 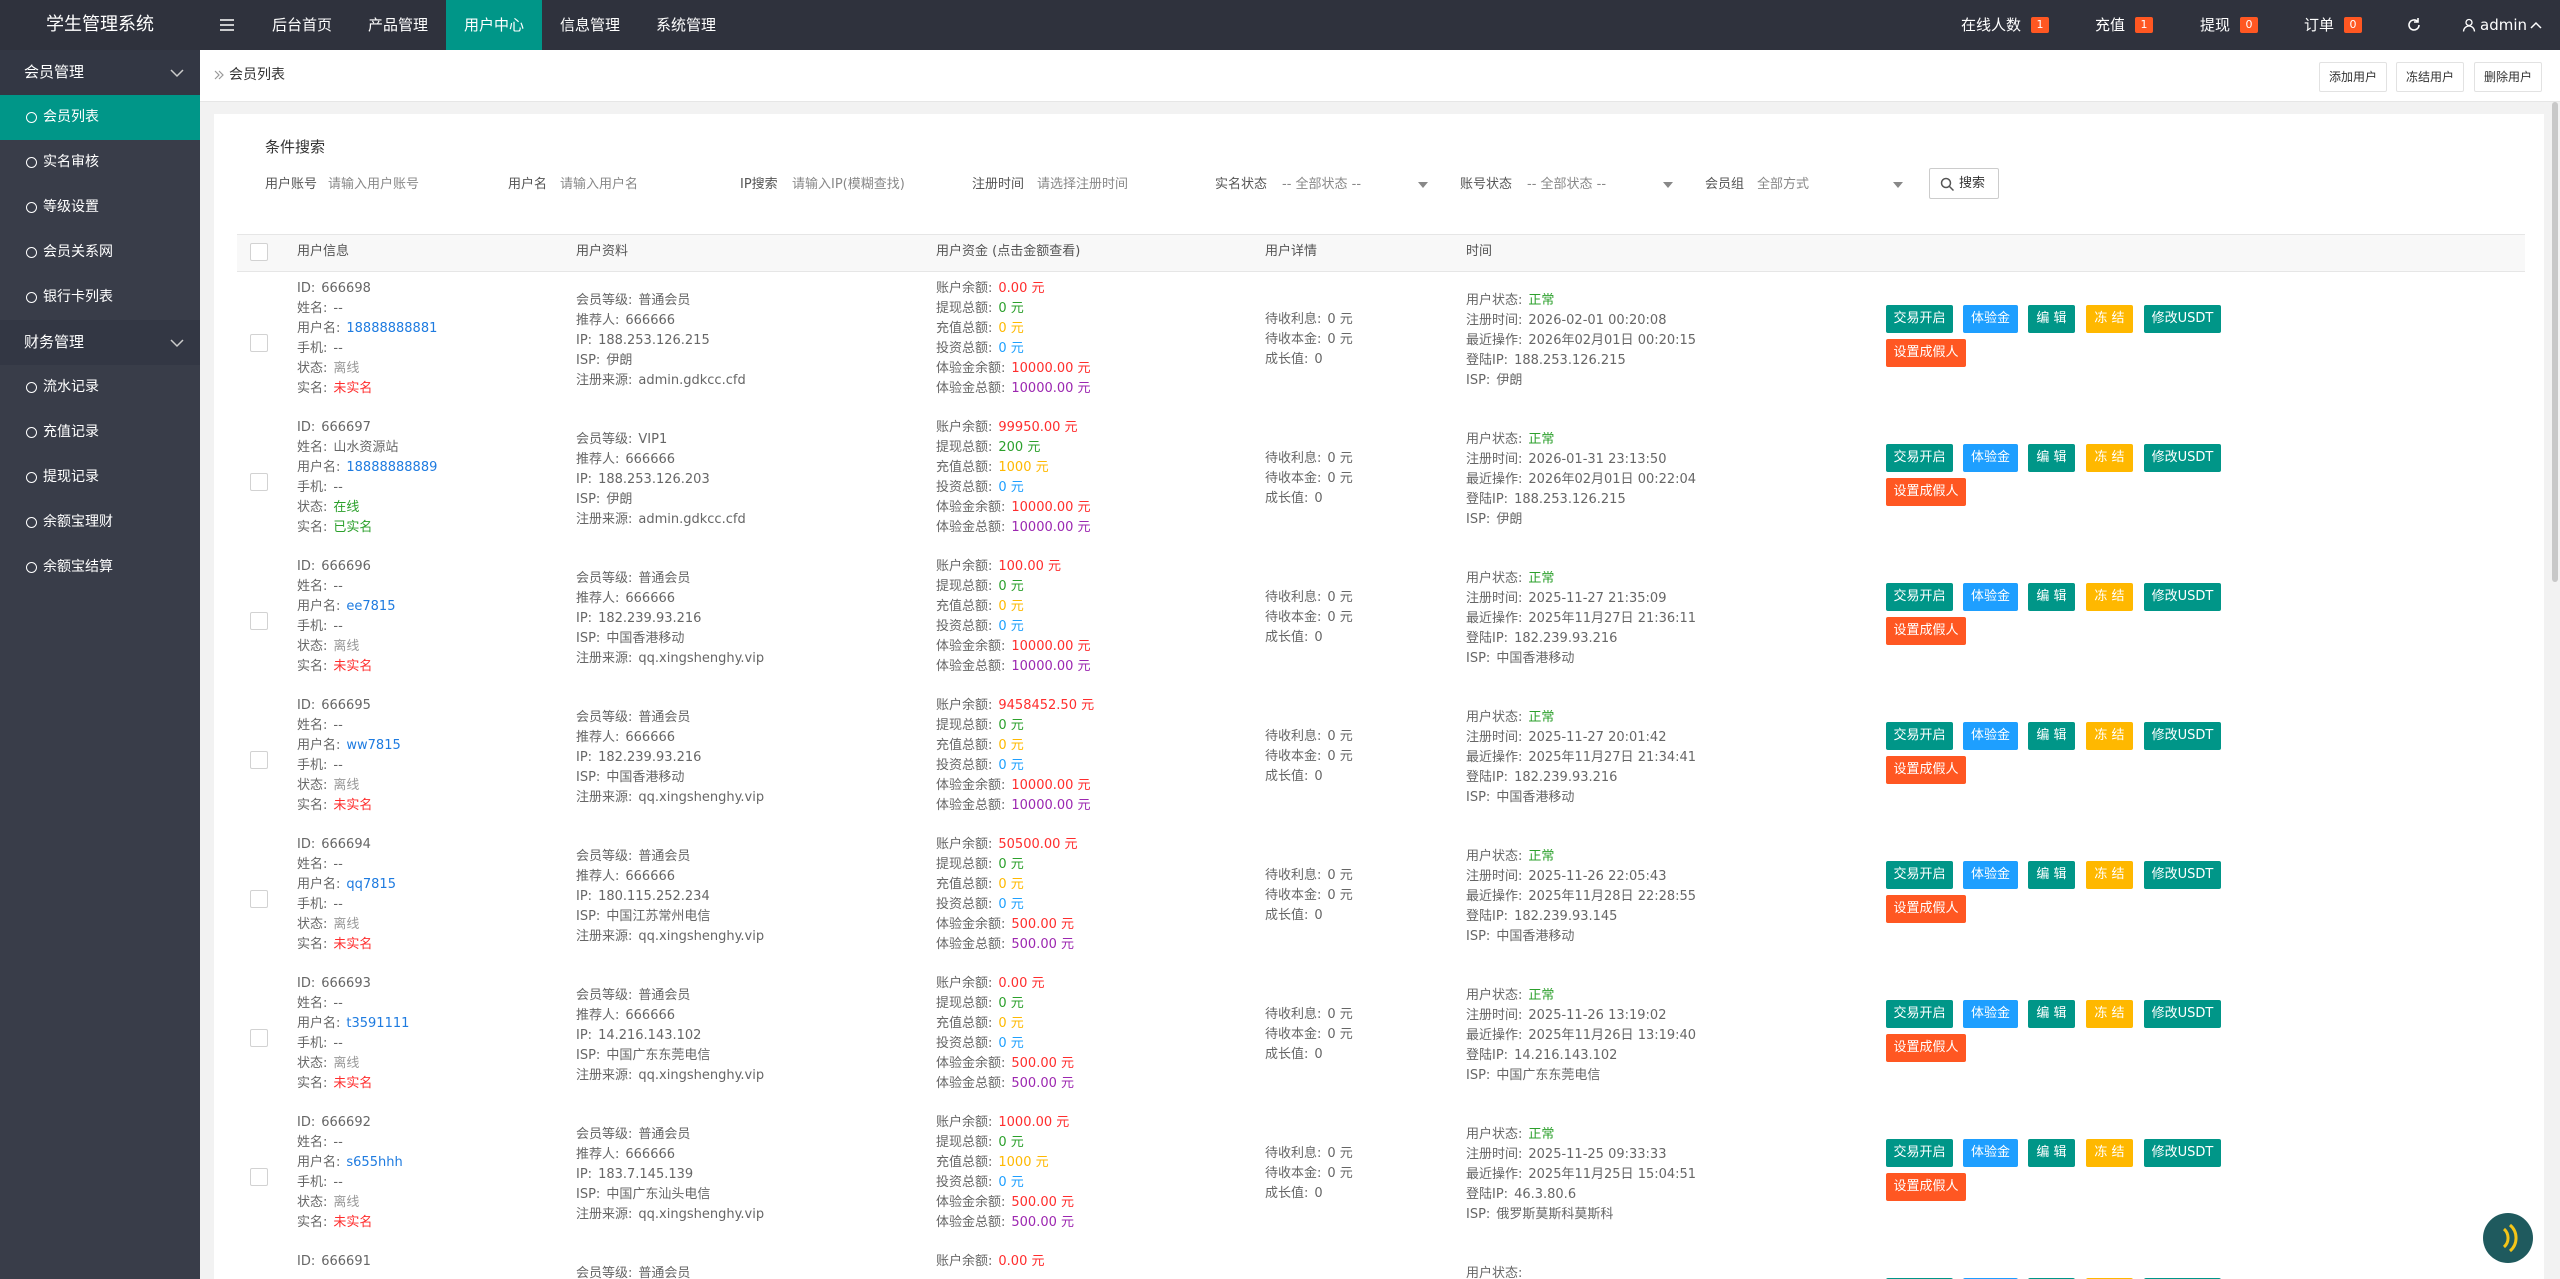 I want to click on nav-item: 用户中心, so click(x=494, y=25).